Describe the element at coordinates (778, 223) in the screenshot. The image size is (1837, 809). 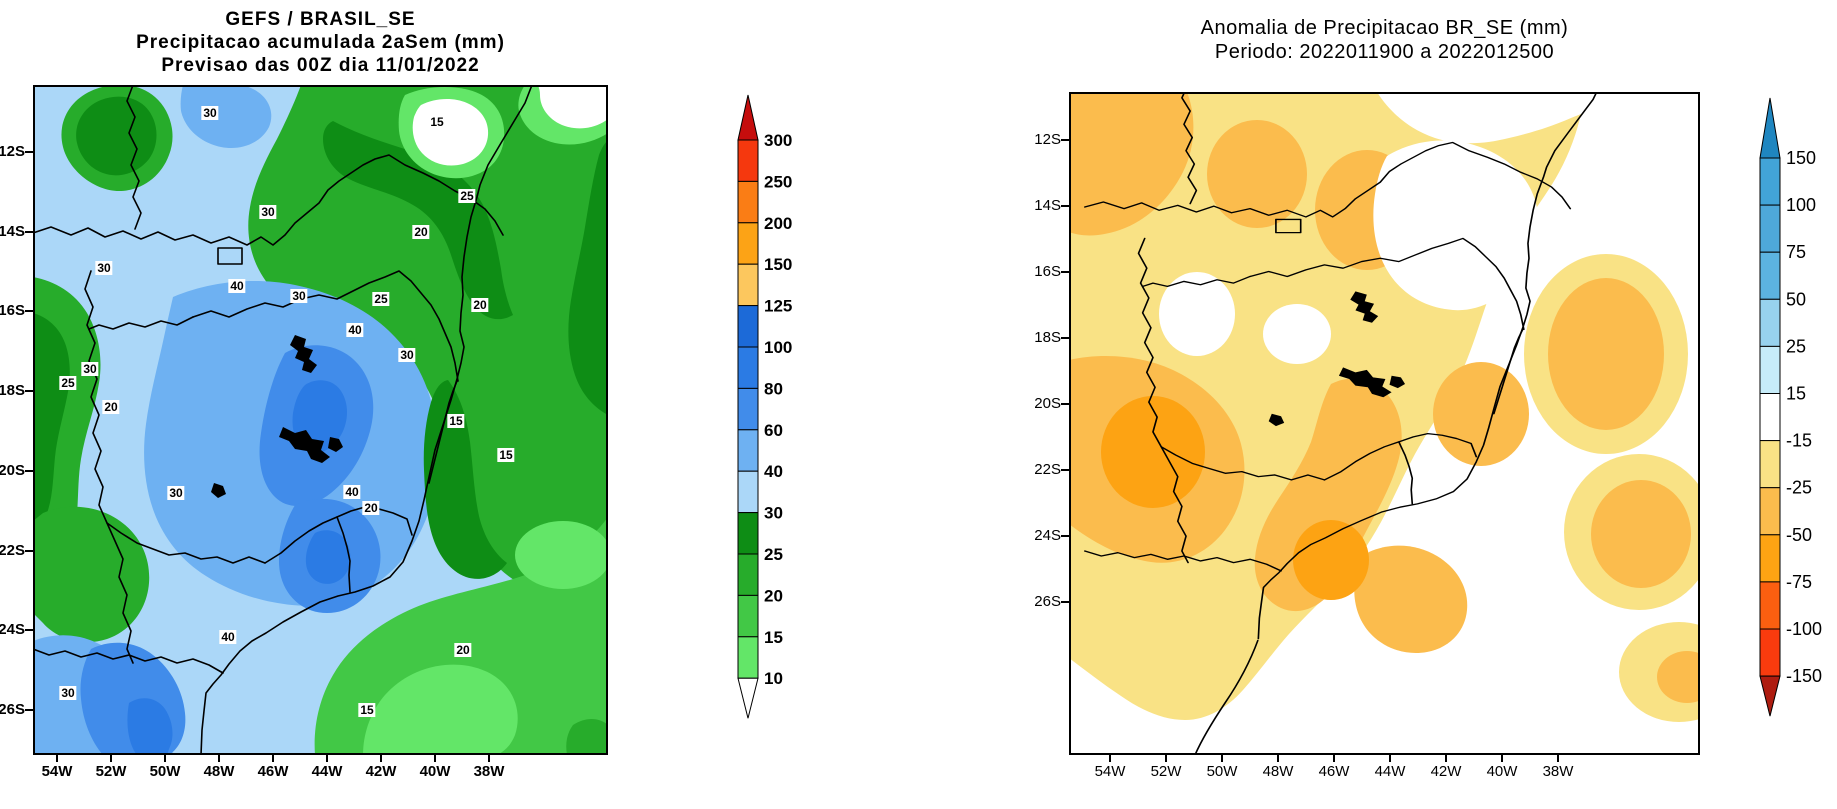
I see `colorbar-tick-label: 200` at that location.